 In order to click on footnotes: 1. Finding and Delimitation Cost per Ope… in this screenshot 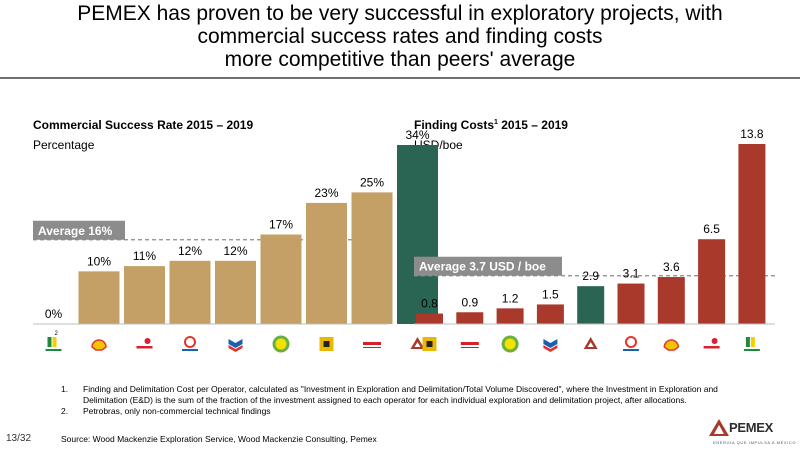, I will do `click(406, 400)`.